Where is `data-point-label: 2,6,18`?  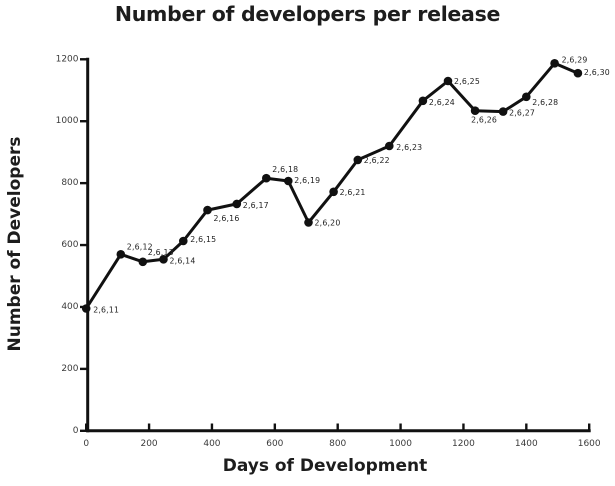
data-point-label: 2,6,18 is located at coordinates (285, 169).